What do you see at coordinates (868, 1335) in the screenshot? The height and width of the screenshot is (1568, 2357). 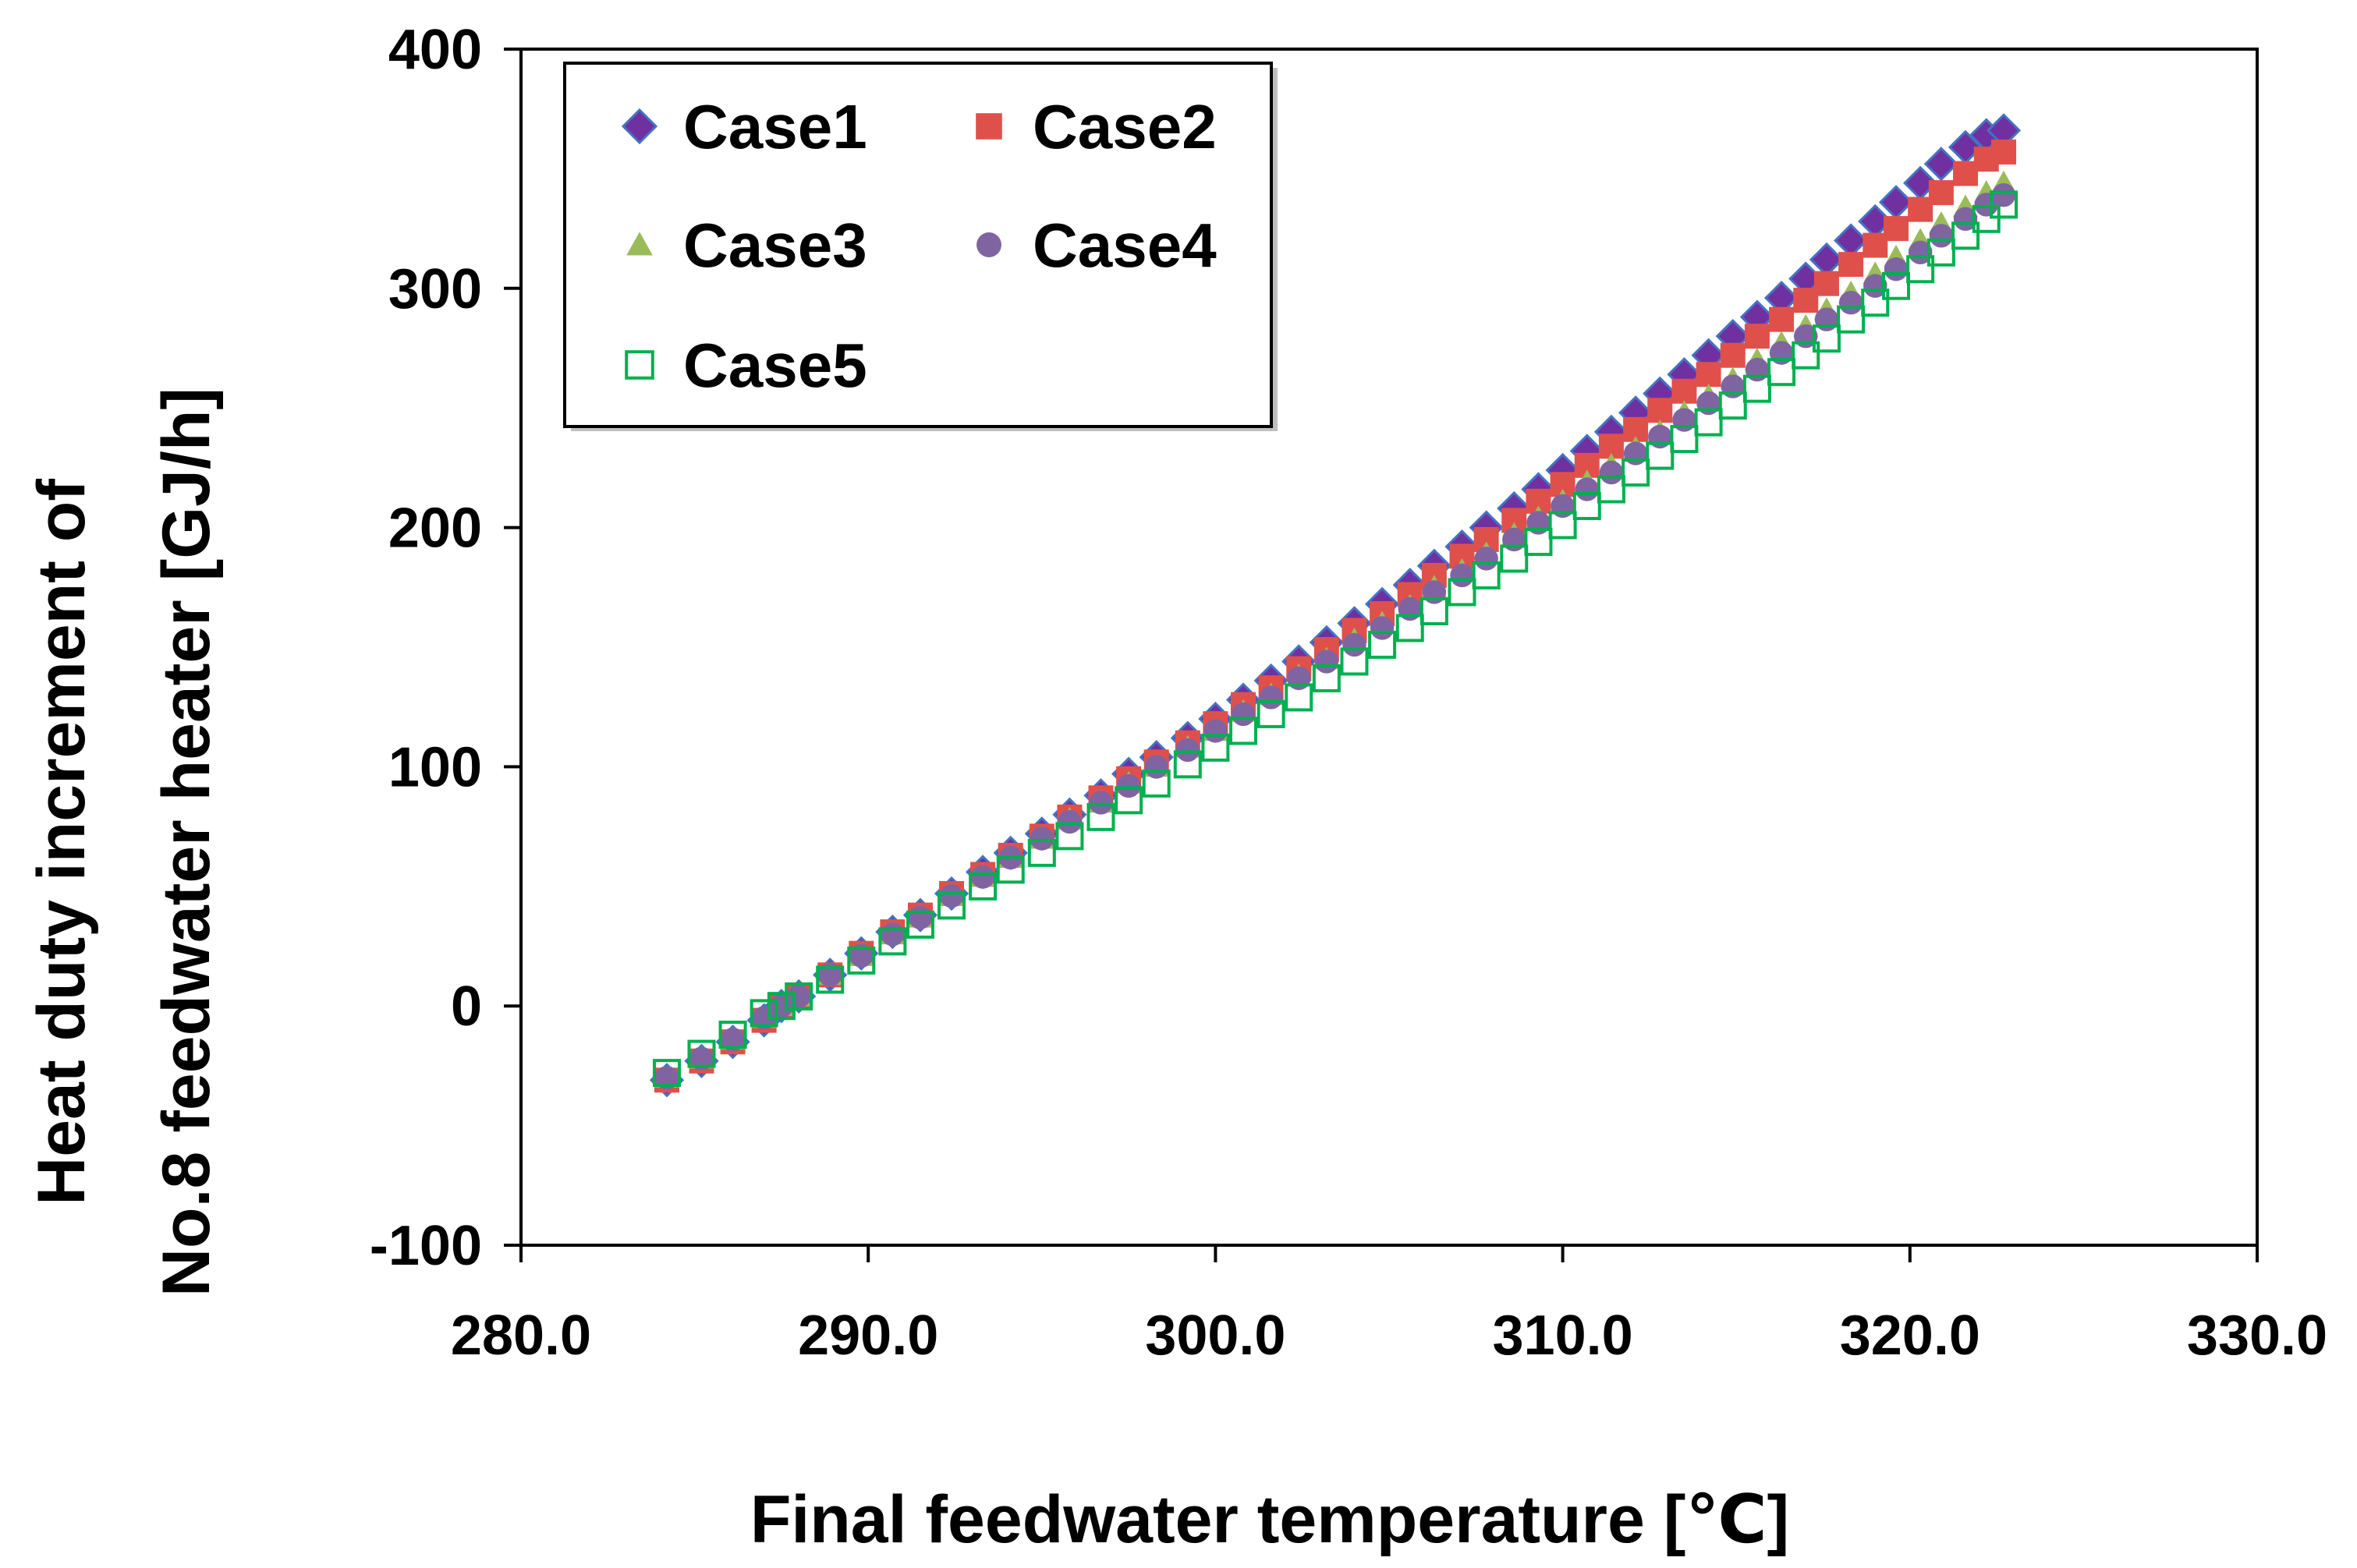 I see `x-tick-label: 290.0` at bounding box center [868, 1335].